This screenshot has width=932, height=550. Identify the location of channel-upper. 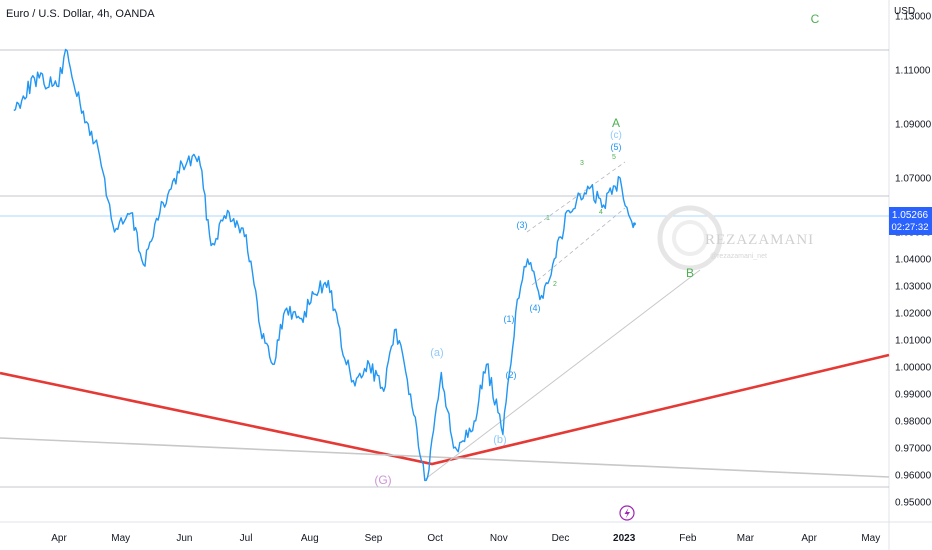
(576, 197).